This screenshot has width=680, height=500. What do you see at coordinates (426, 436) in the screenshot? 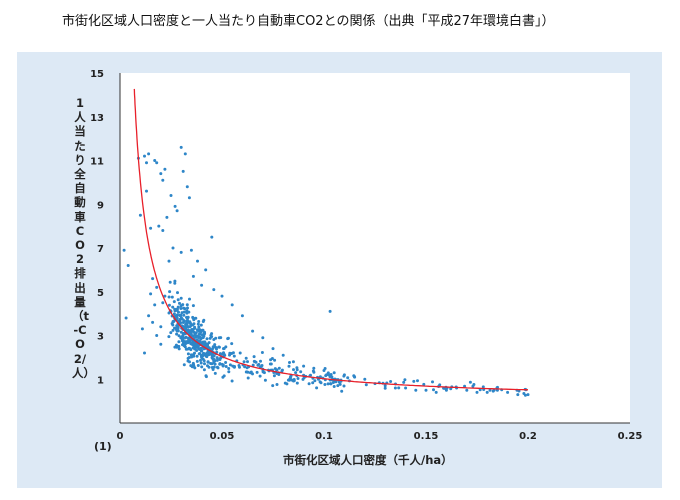
I see `x-tick-label: 0.15` at bounding box center [426, 436].